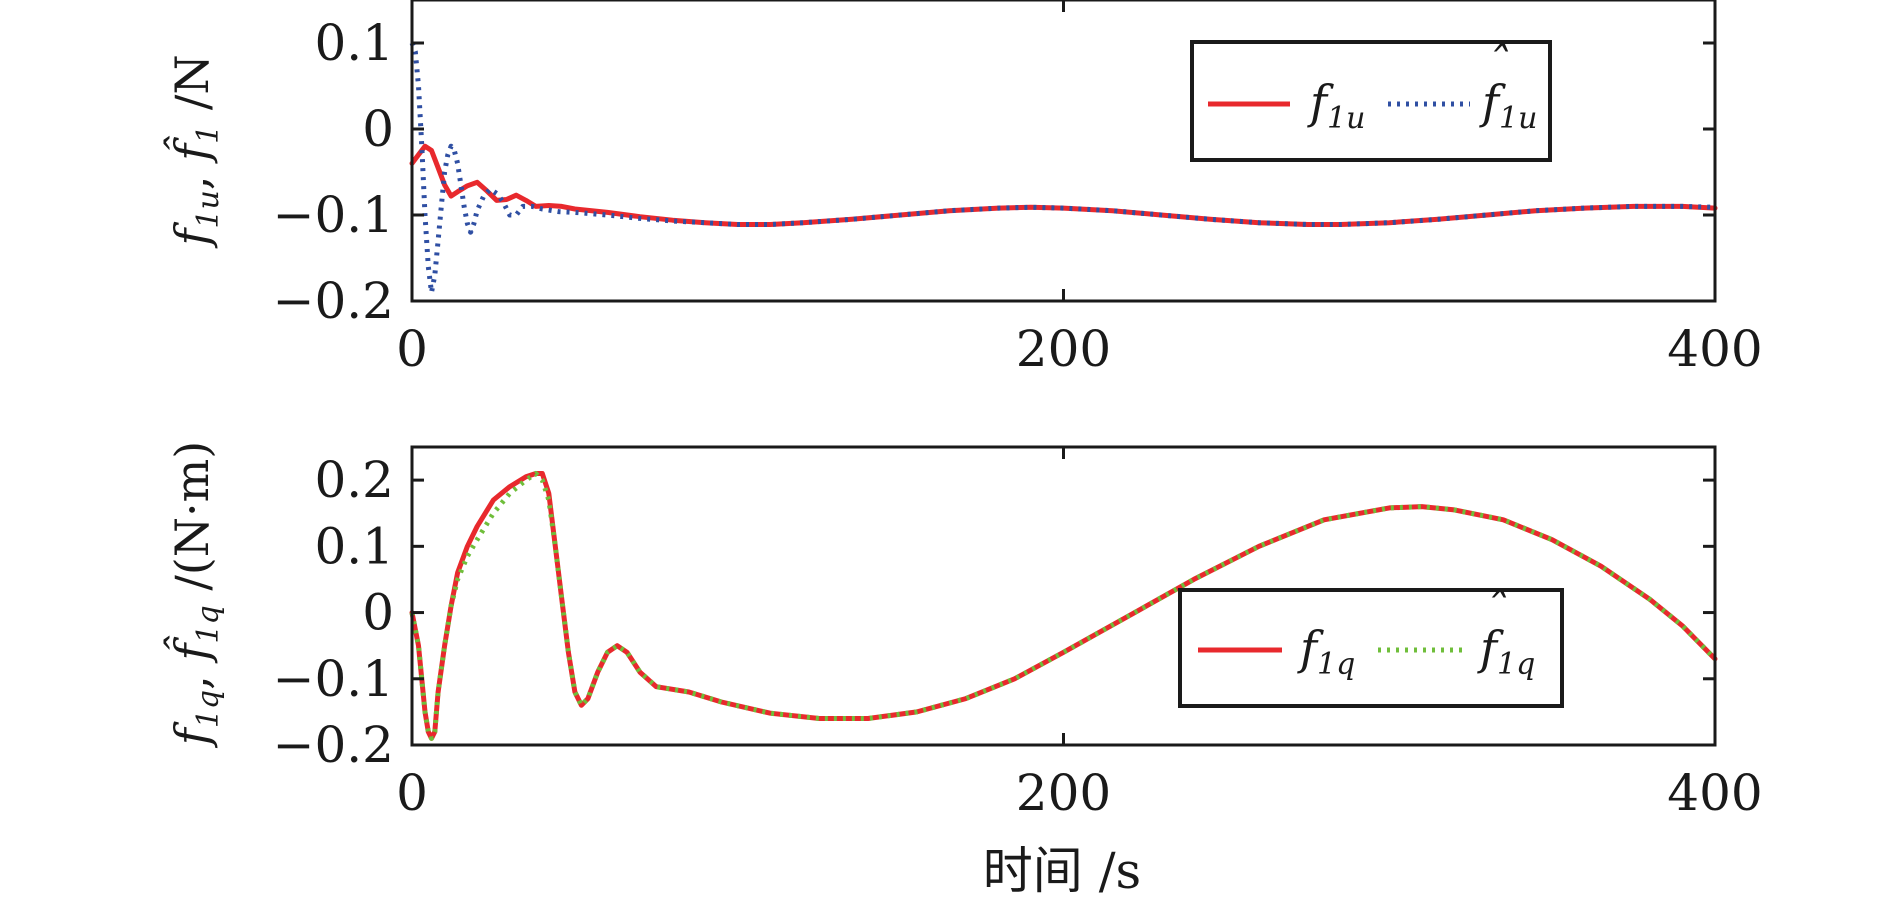 This screenshot has width=1890, height=907. Describe the element at coordinates (1714, 349) in the screenshot. I see `top-xtick-label: 400` at that location.